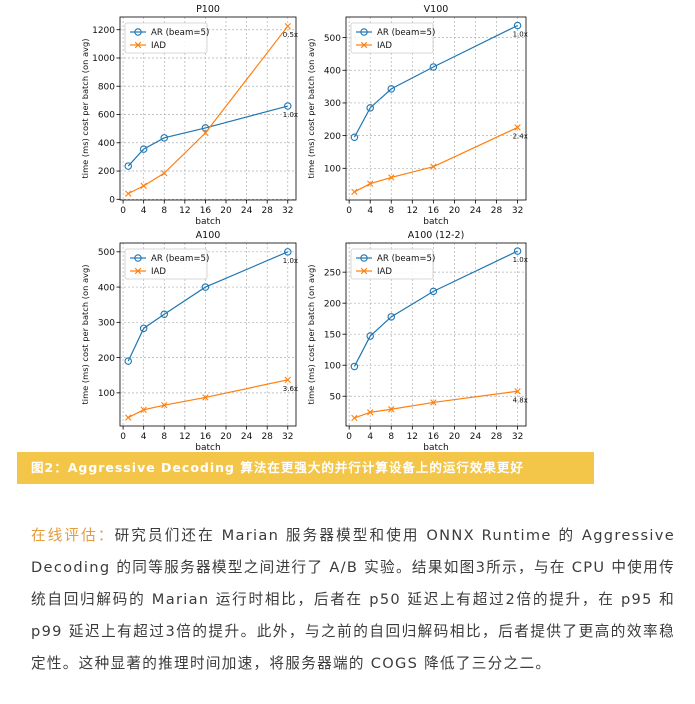 The width and height of the screenshot is (695, 704). What do you see at coordinates (290, 35) in the screenshot?
I see `speedup-annotation: 0.5x` at bounding box center [290, 35].